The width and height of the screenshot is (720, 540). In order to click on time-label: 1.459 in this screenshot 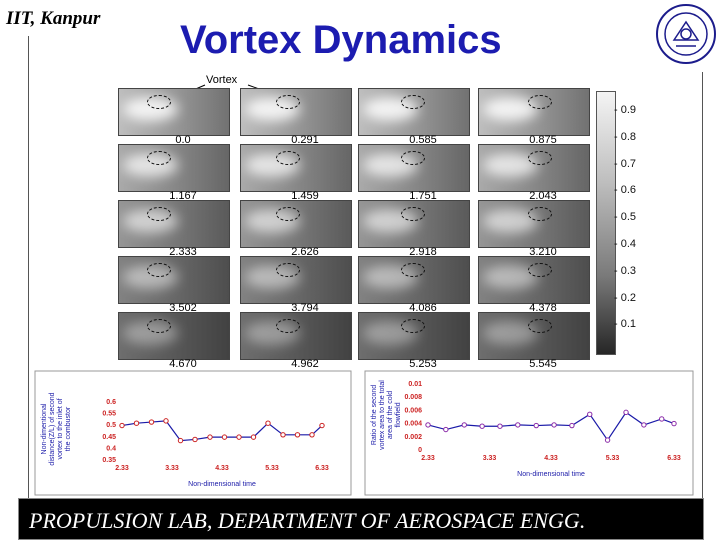, I will do `click(305, 196)`.